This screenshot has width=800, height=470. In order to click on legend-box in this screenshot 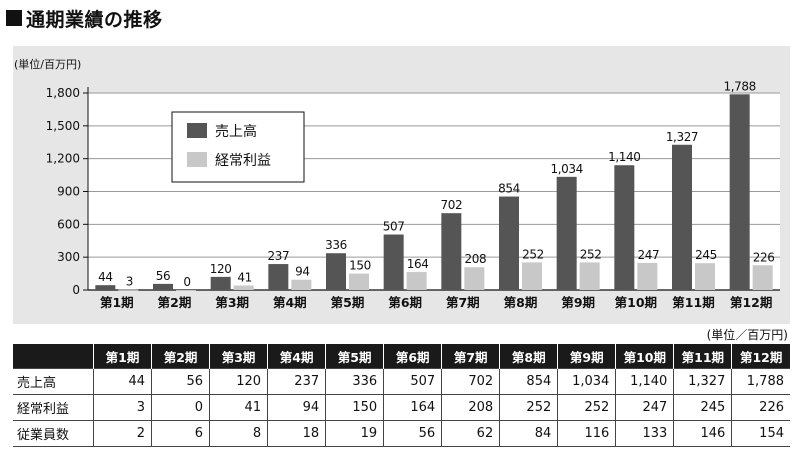, I will do `click(238, 147)`.